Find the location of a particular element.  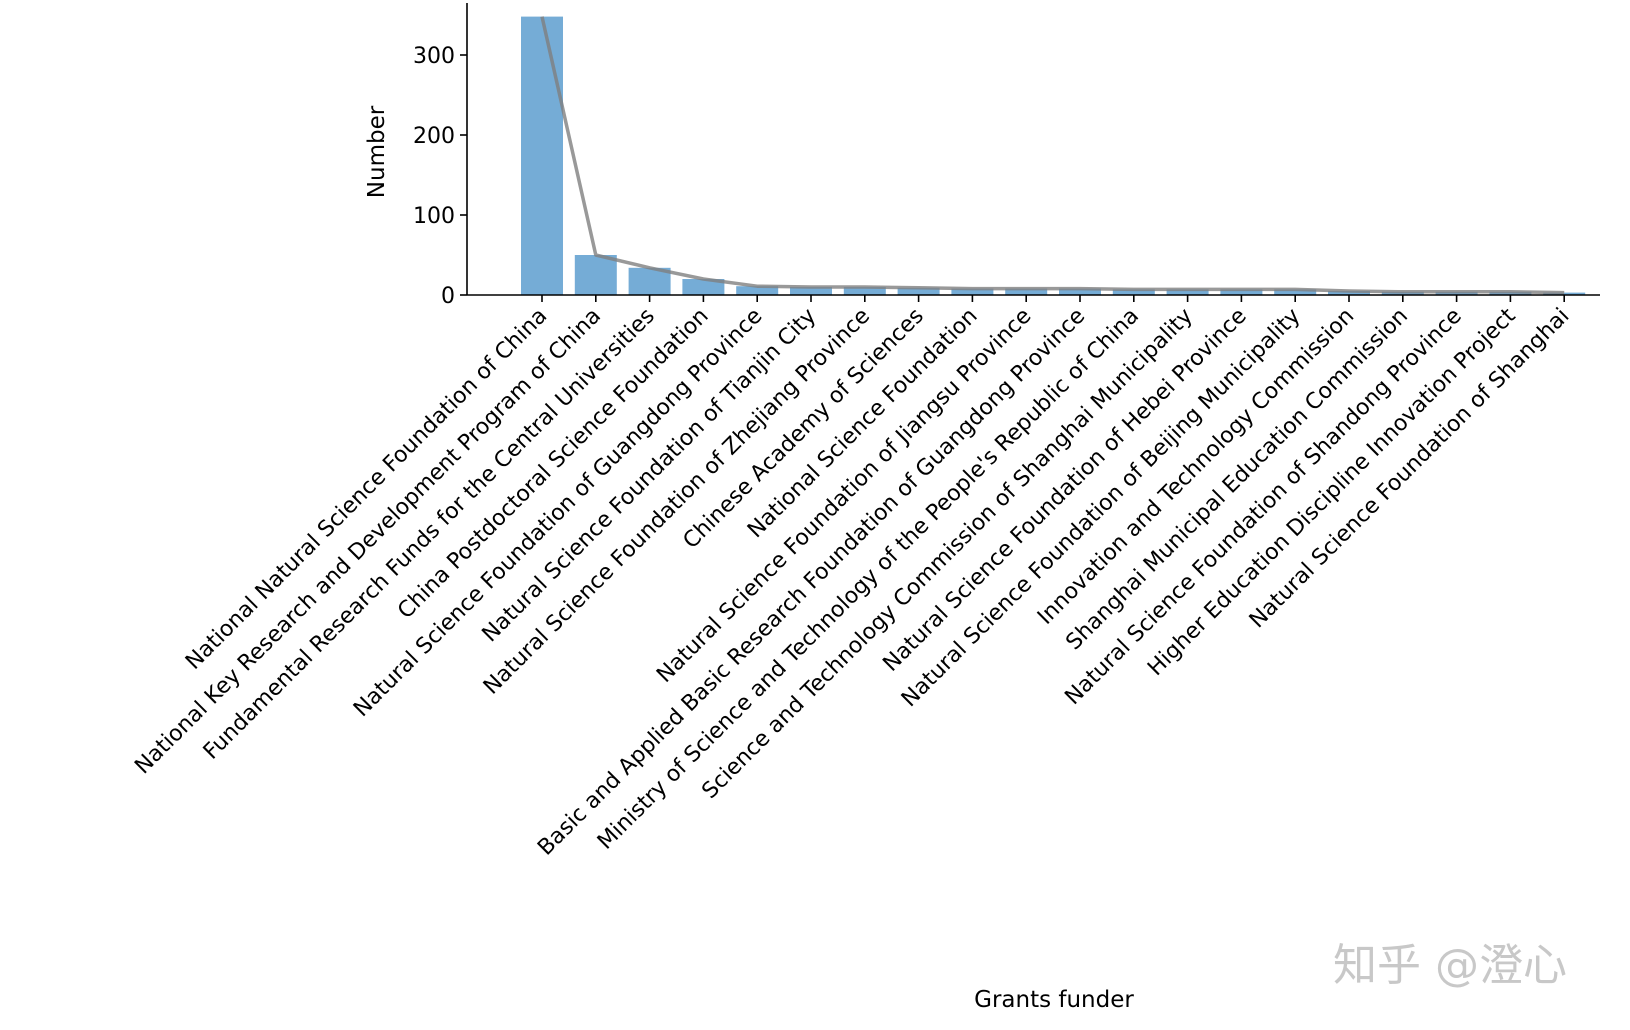

y-tick-label: 200 is located at coordinates (434, 136).